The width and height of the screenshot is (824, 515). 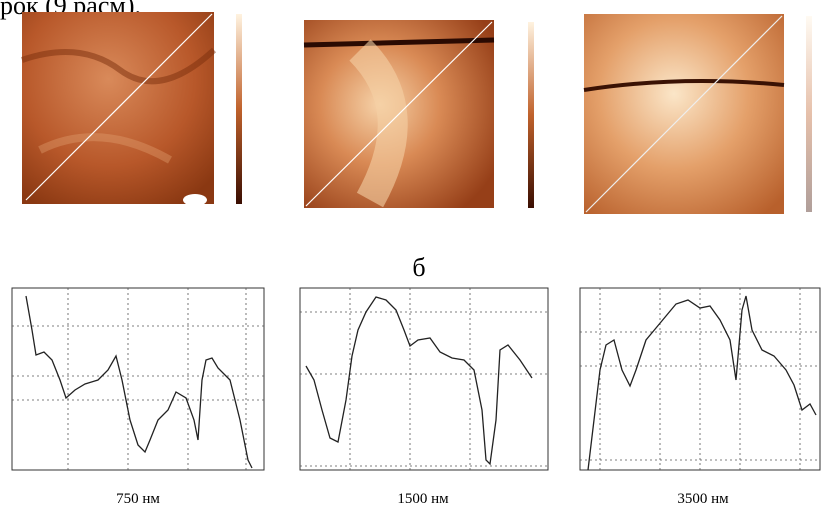 I want to click on panel-label: б, so click(x=418, y=267).